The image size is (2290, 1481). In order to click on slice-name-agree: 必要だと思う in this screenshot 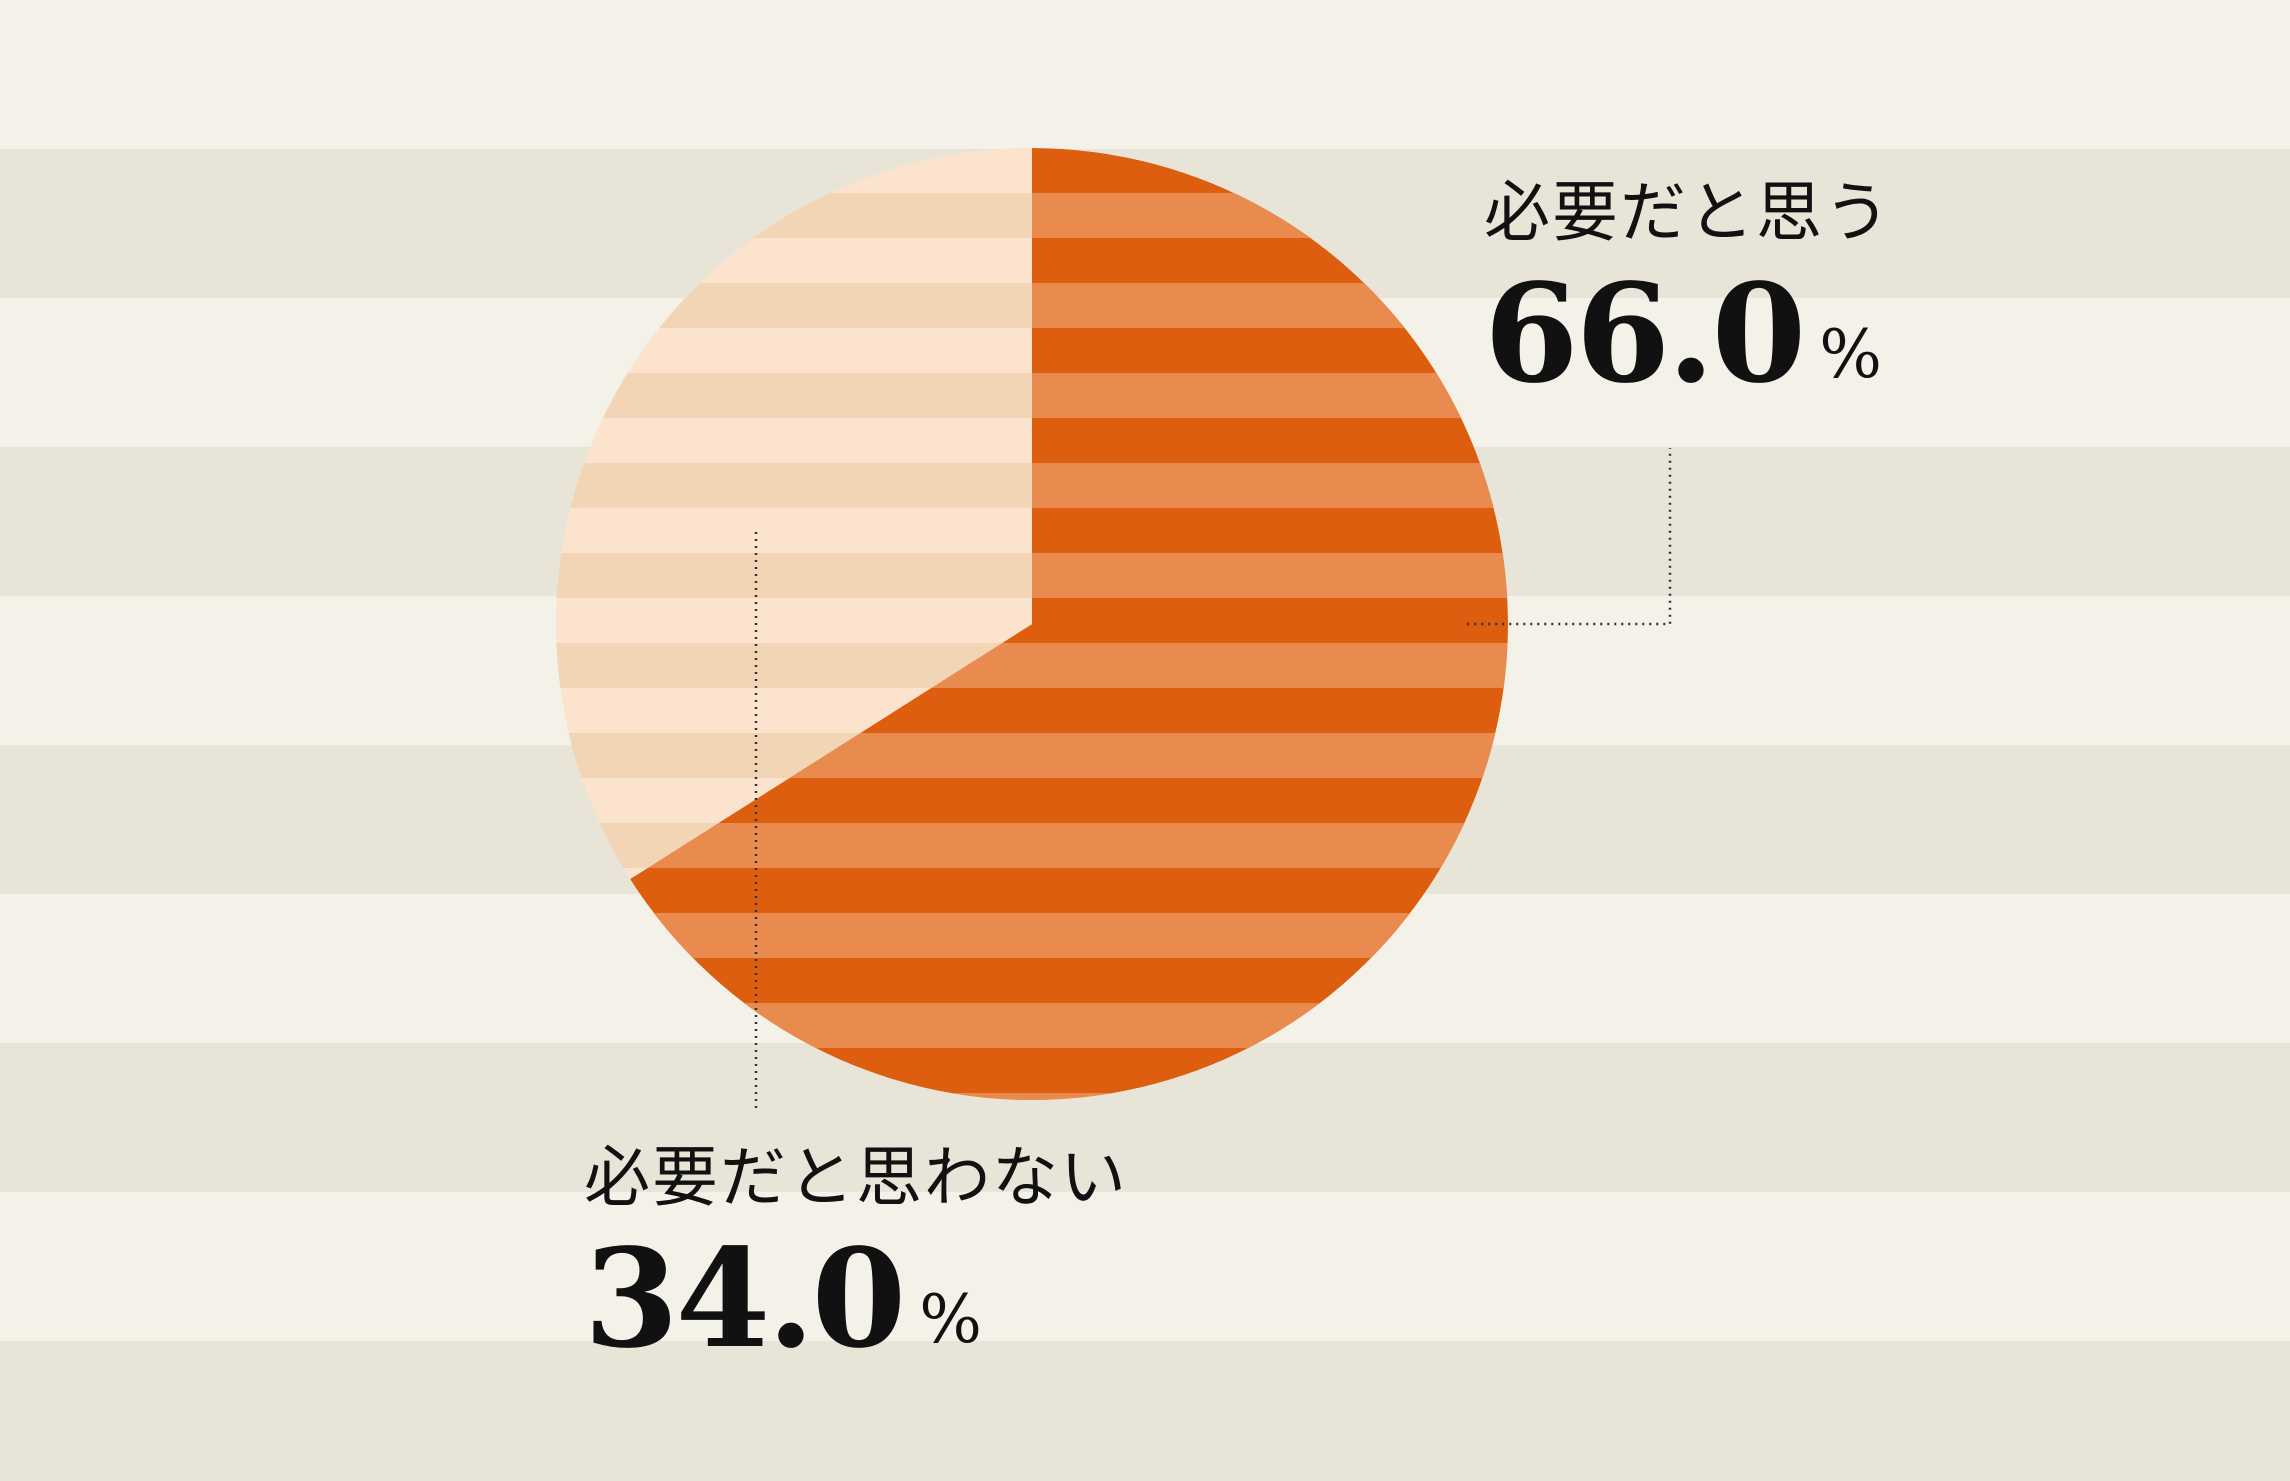, I will do `click(1688, 212)`.